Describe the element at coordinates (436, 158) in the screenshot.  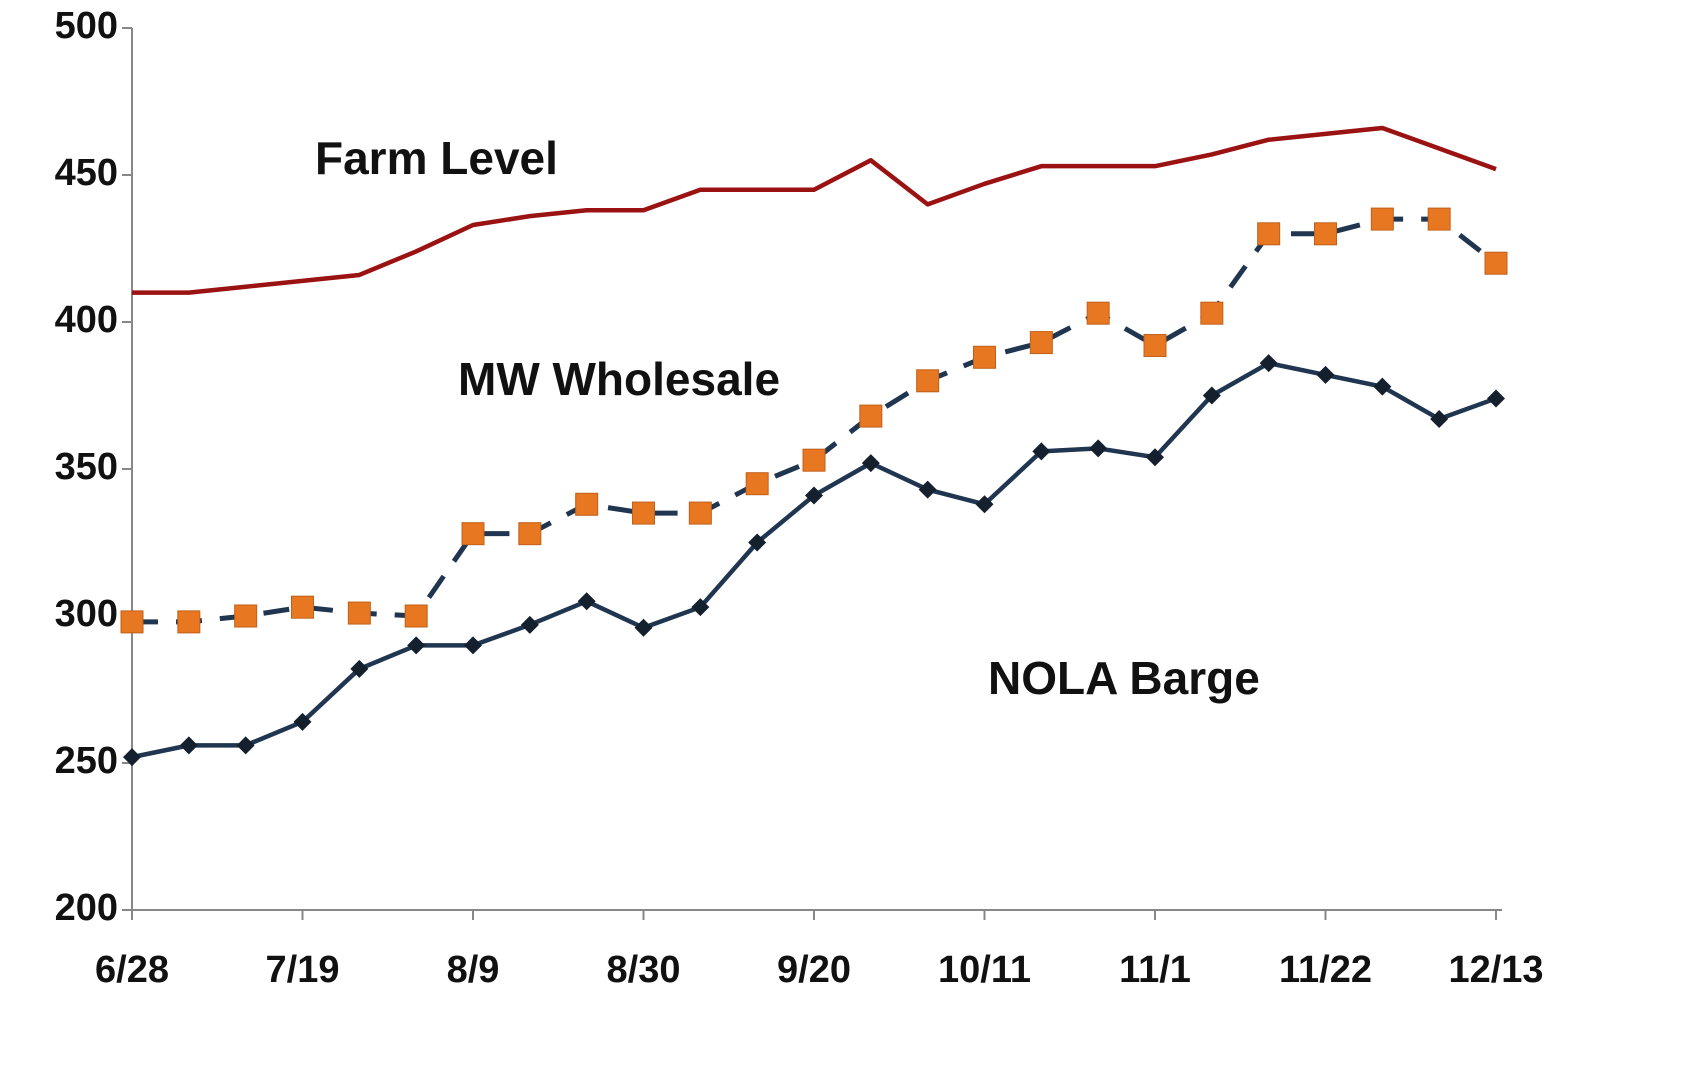
I see `series-label: Farm Level` at that location.